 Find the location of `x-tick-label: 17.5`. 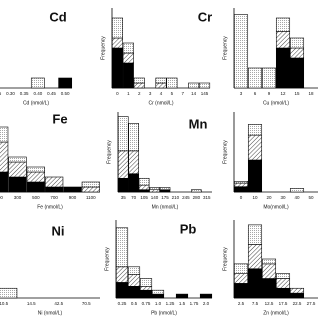

x-tick-label: 17.5 is located at coordinates (283, 303).